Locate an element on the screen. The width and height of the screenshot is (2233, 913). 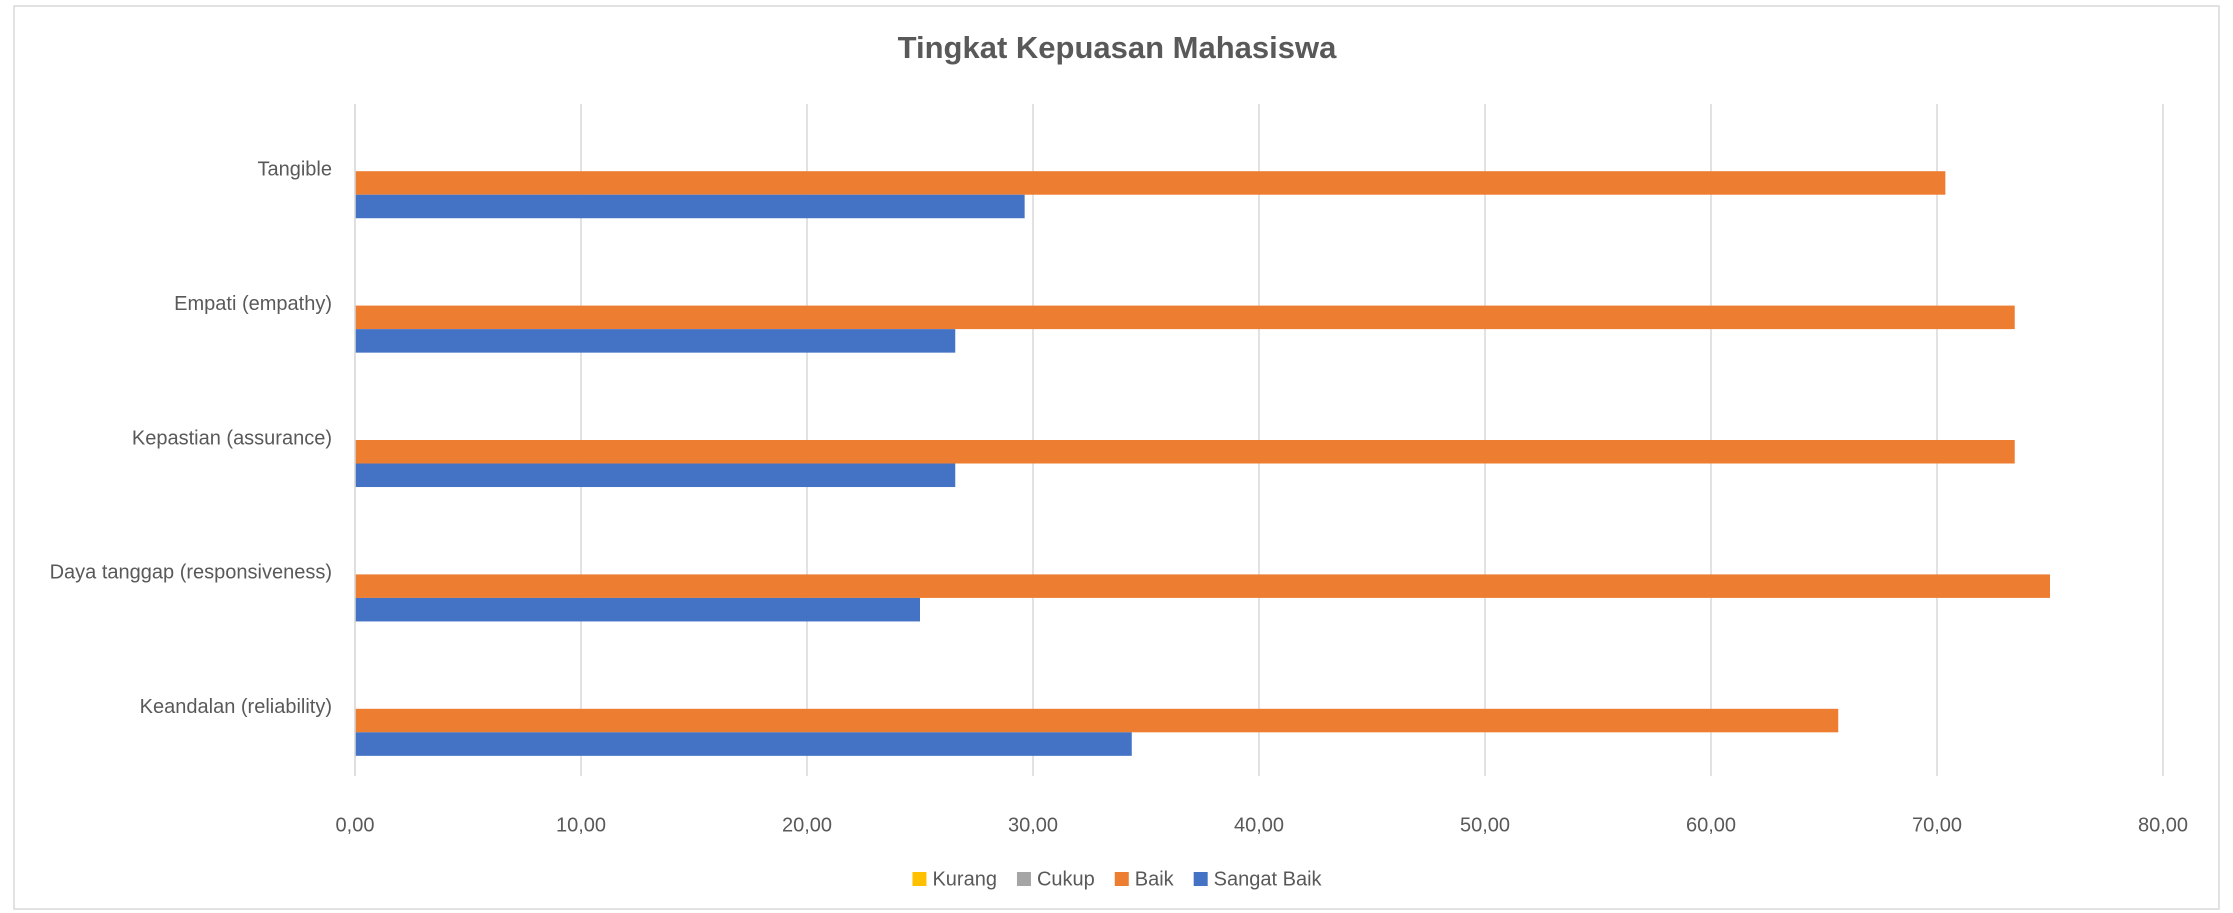
y-tick-label: Keandalan (reliability) is located at coordinates (236, 707).